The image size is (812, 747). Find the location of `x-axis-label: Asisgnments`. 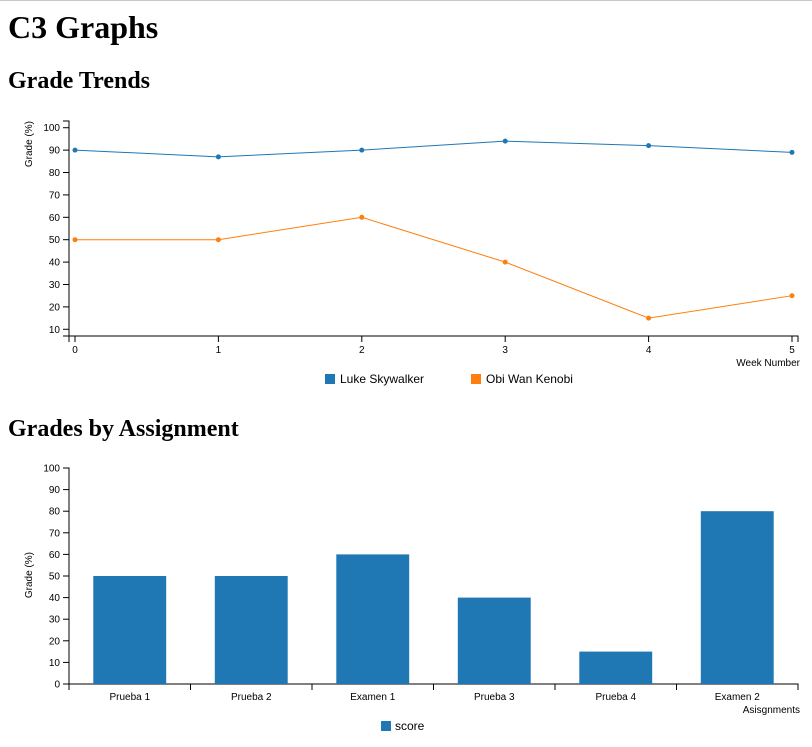

x-axis-label: Asisgnments is located at coordinates (771, 710).